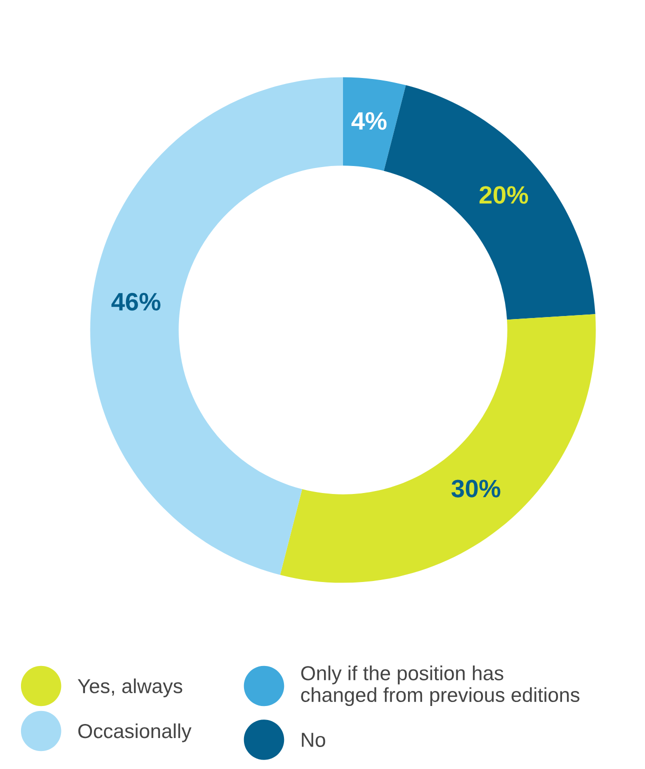 The width and height of the screenshot is (645, 769). I want to click on data-label: 4%, so click(369, 121).